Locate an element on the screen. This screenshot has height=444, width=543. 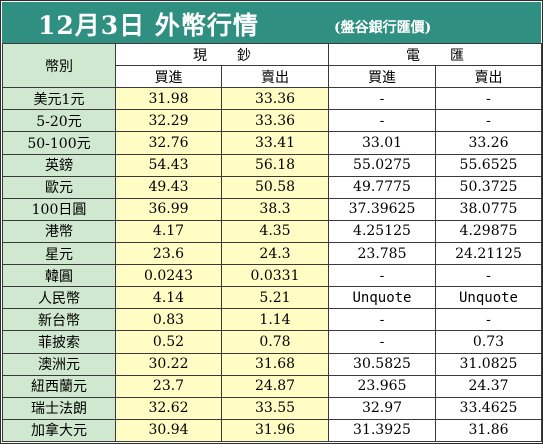
table-row: 韓圓 0.0243 0.0331- - is located at coordinates (272, 276).